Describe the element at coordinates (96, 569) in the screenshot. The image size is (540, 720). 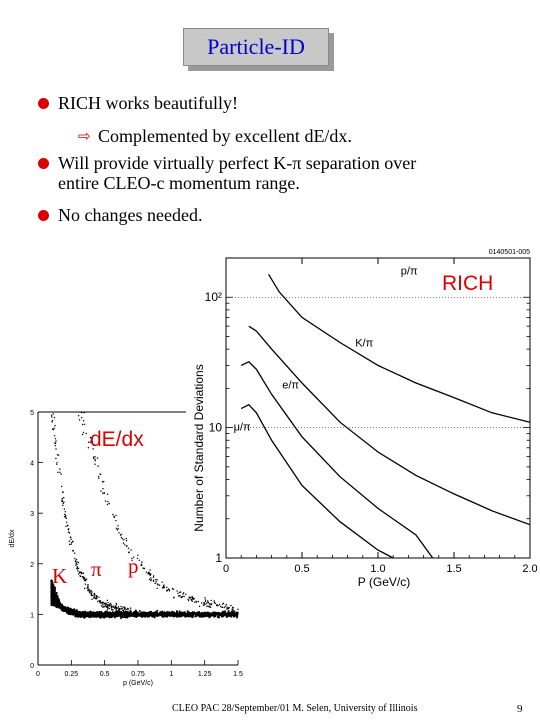
I see `marker-pi: π` at that location.